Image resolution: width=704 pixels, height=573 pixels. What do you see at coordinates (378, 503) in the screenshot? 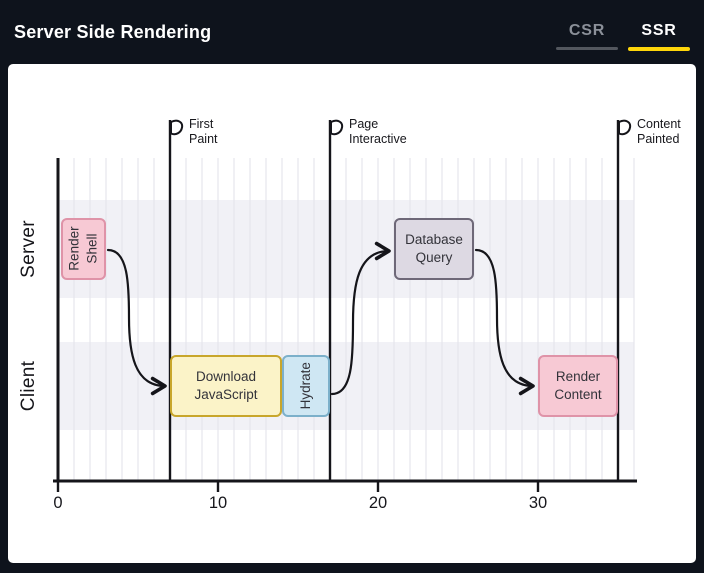
I see `x-tick-label: 20` at bounding box center [378, 503].